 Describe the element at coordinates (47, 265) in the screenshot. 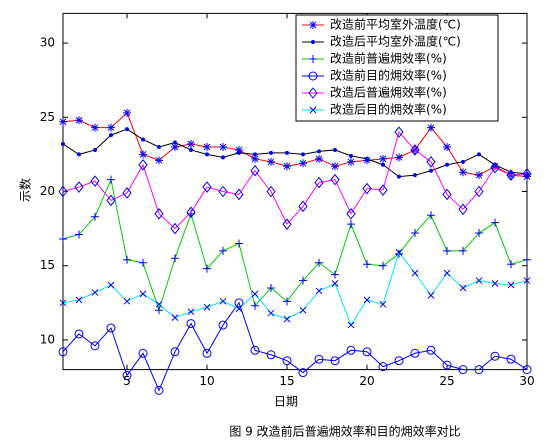

I see `y-tick-label: 15` at that location.